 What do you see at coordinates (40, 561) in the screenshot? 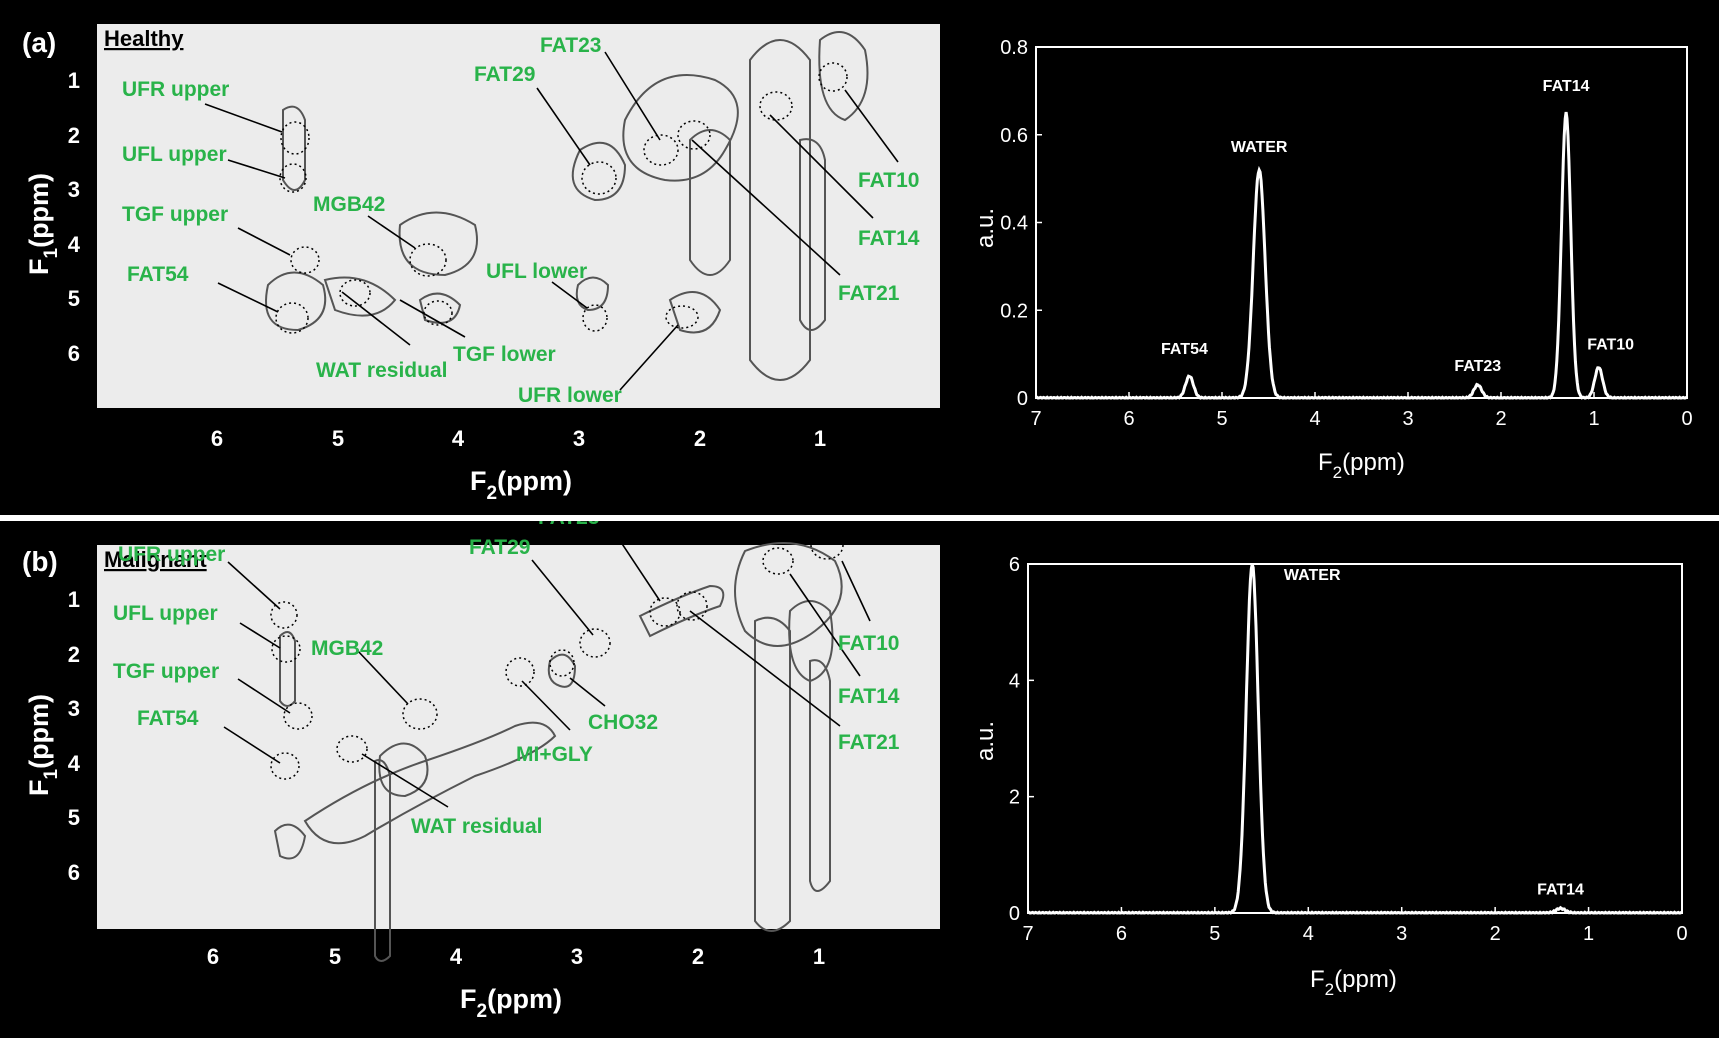
I see `panel-label: (b)` at bounding box center [40, 561].